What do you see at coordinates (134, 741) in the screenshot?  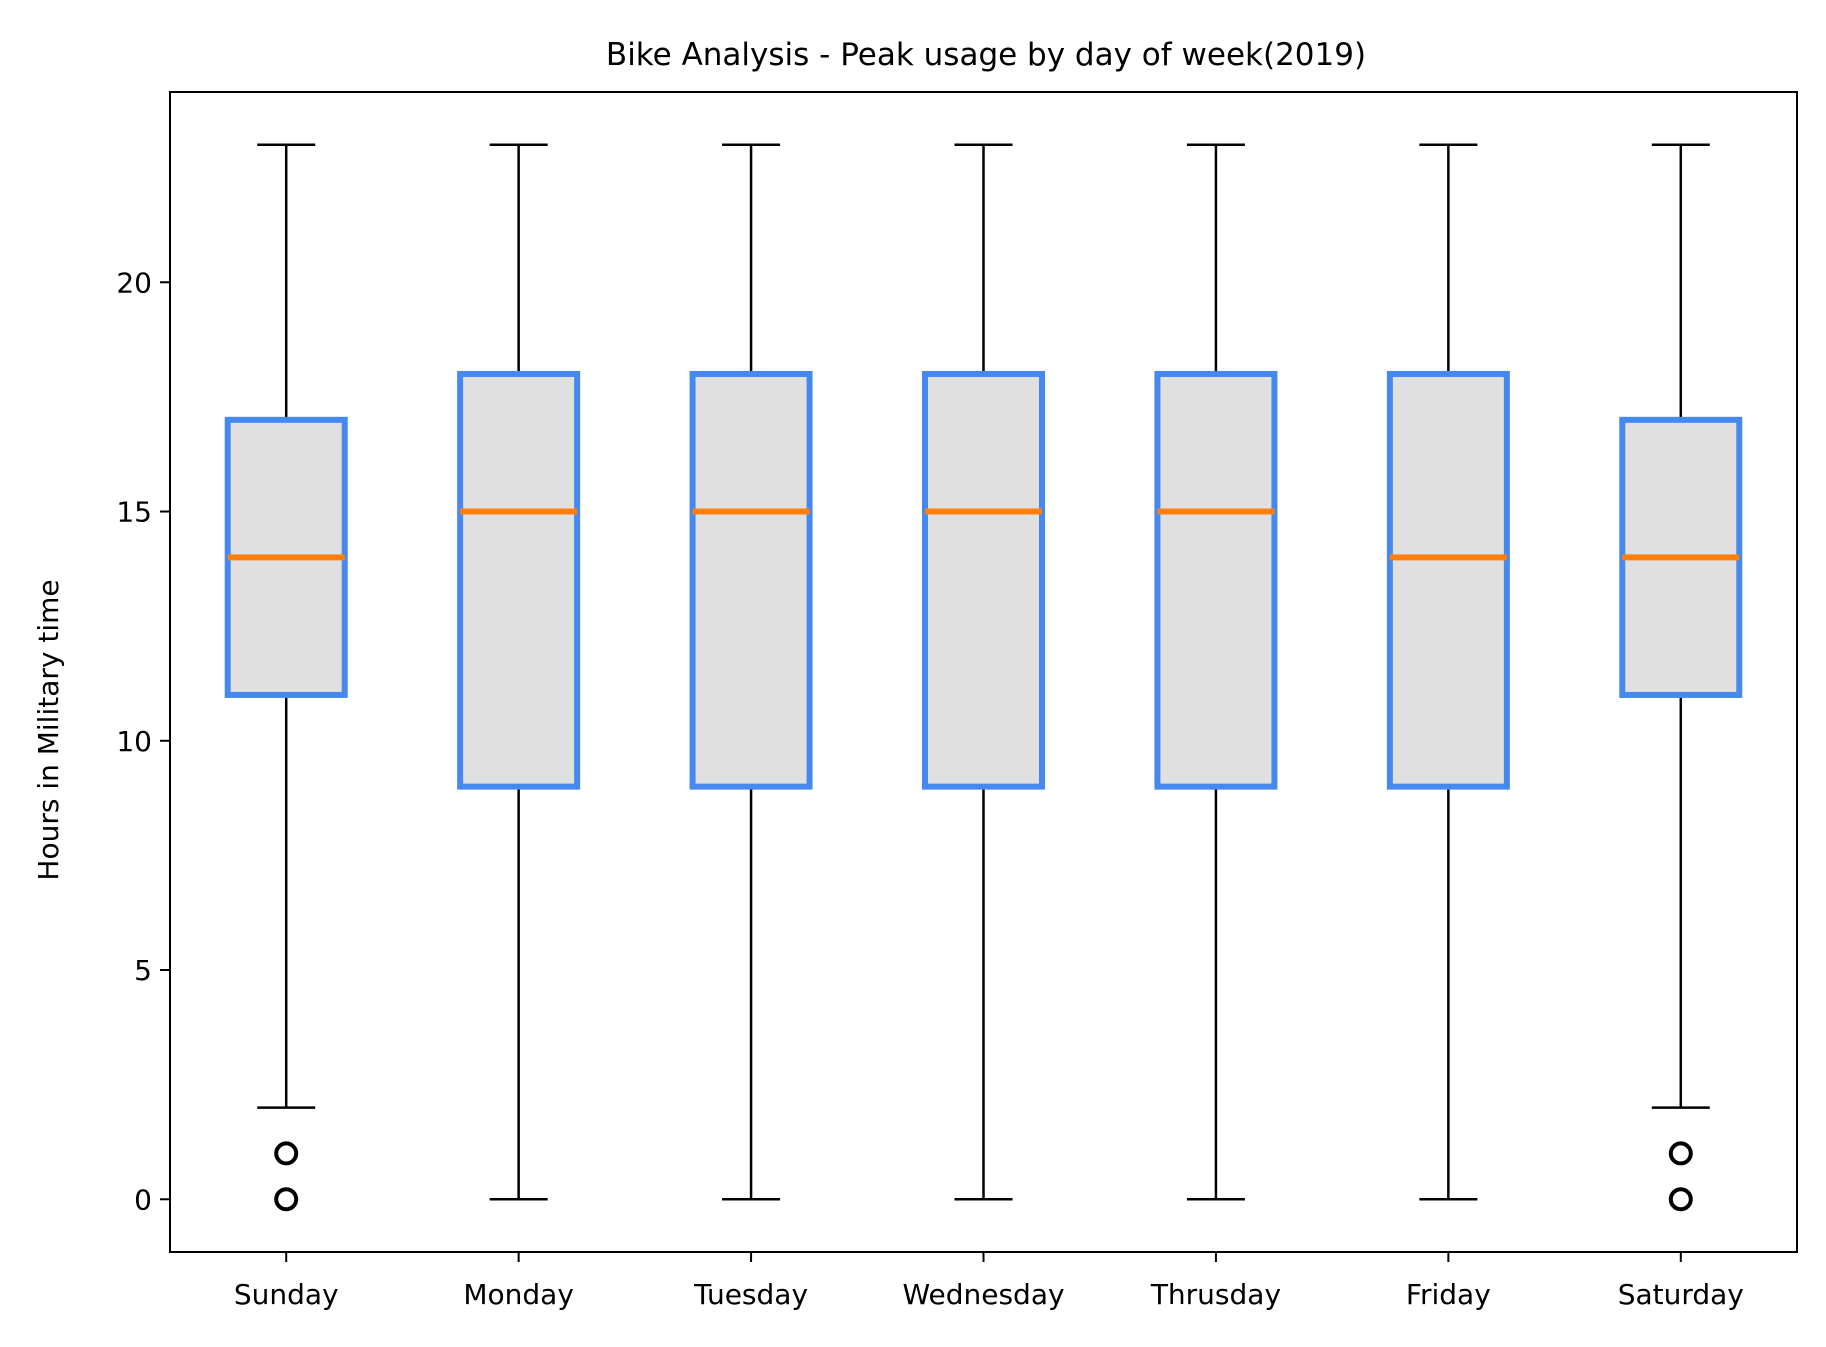 I see `y-tick-label: 10` at bounding box center [134, 741].